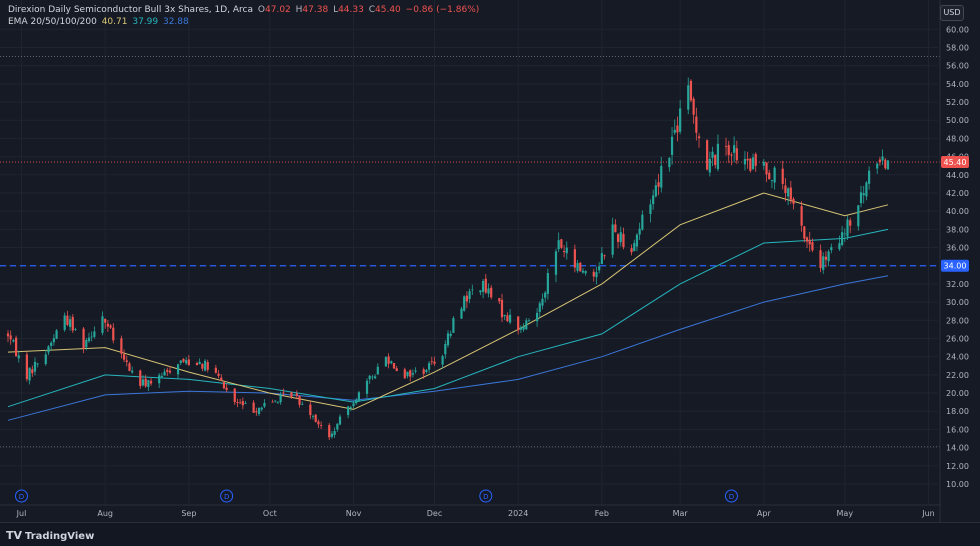  I want to click on high-label: H, so click(299, 10).